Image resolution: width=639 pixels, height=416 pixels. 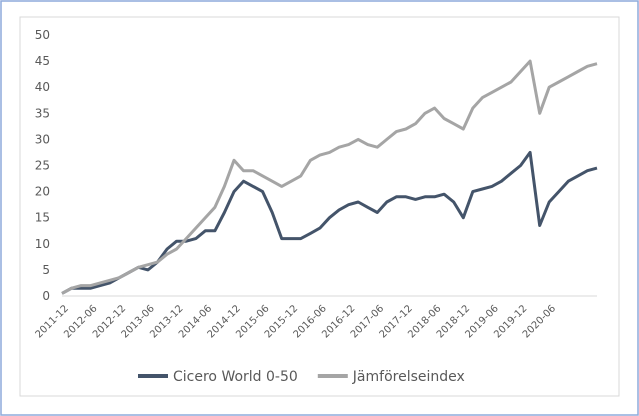 I want to click on y-tick-label: 50, so click(x=42, y=35).